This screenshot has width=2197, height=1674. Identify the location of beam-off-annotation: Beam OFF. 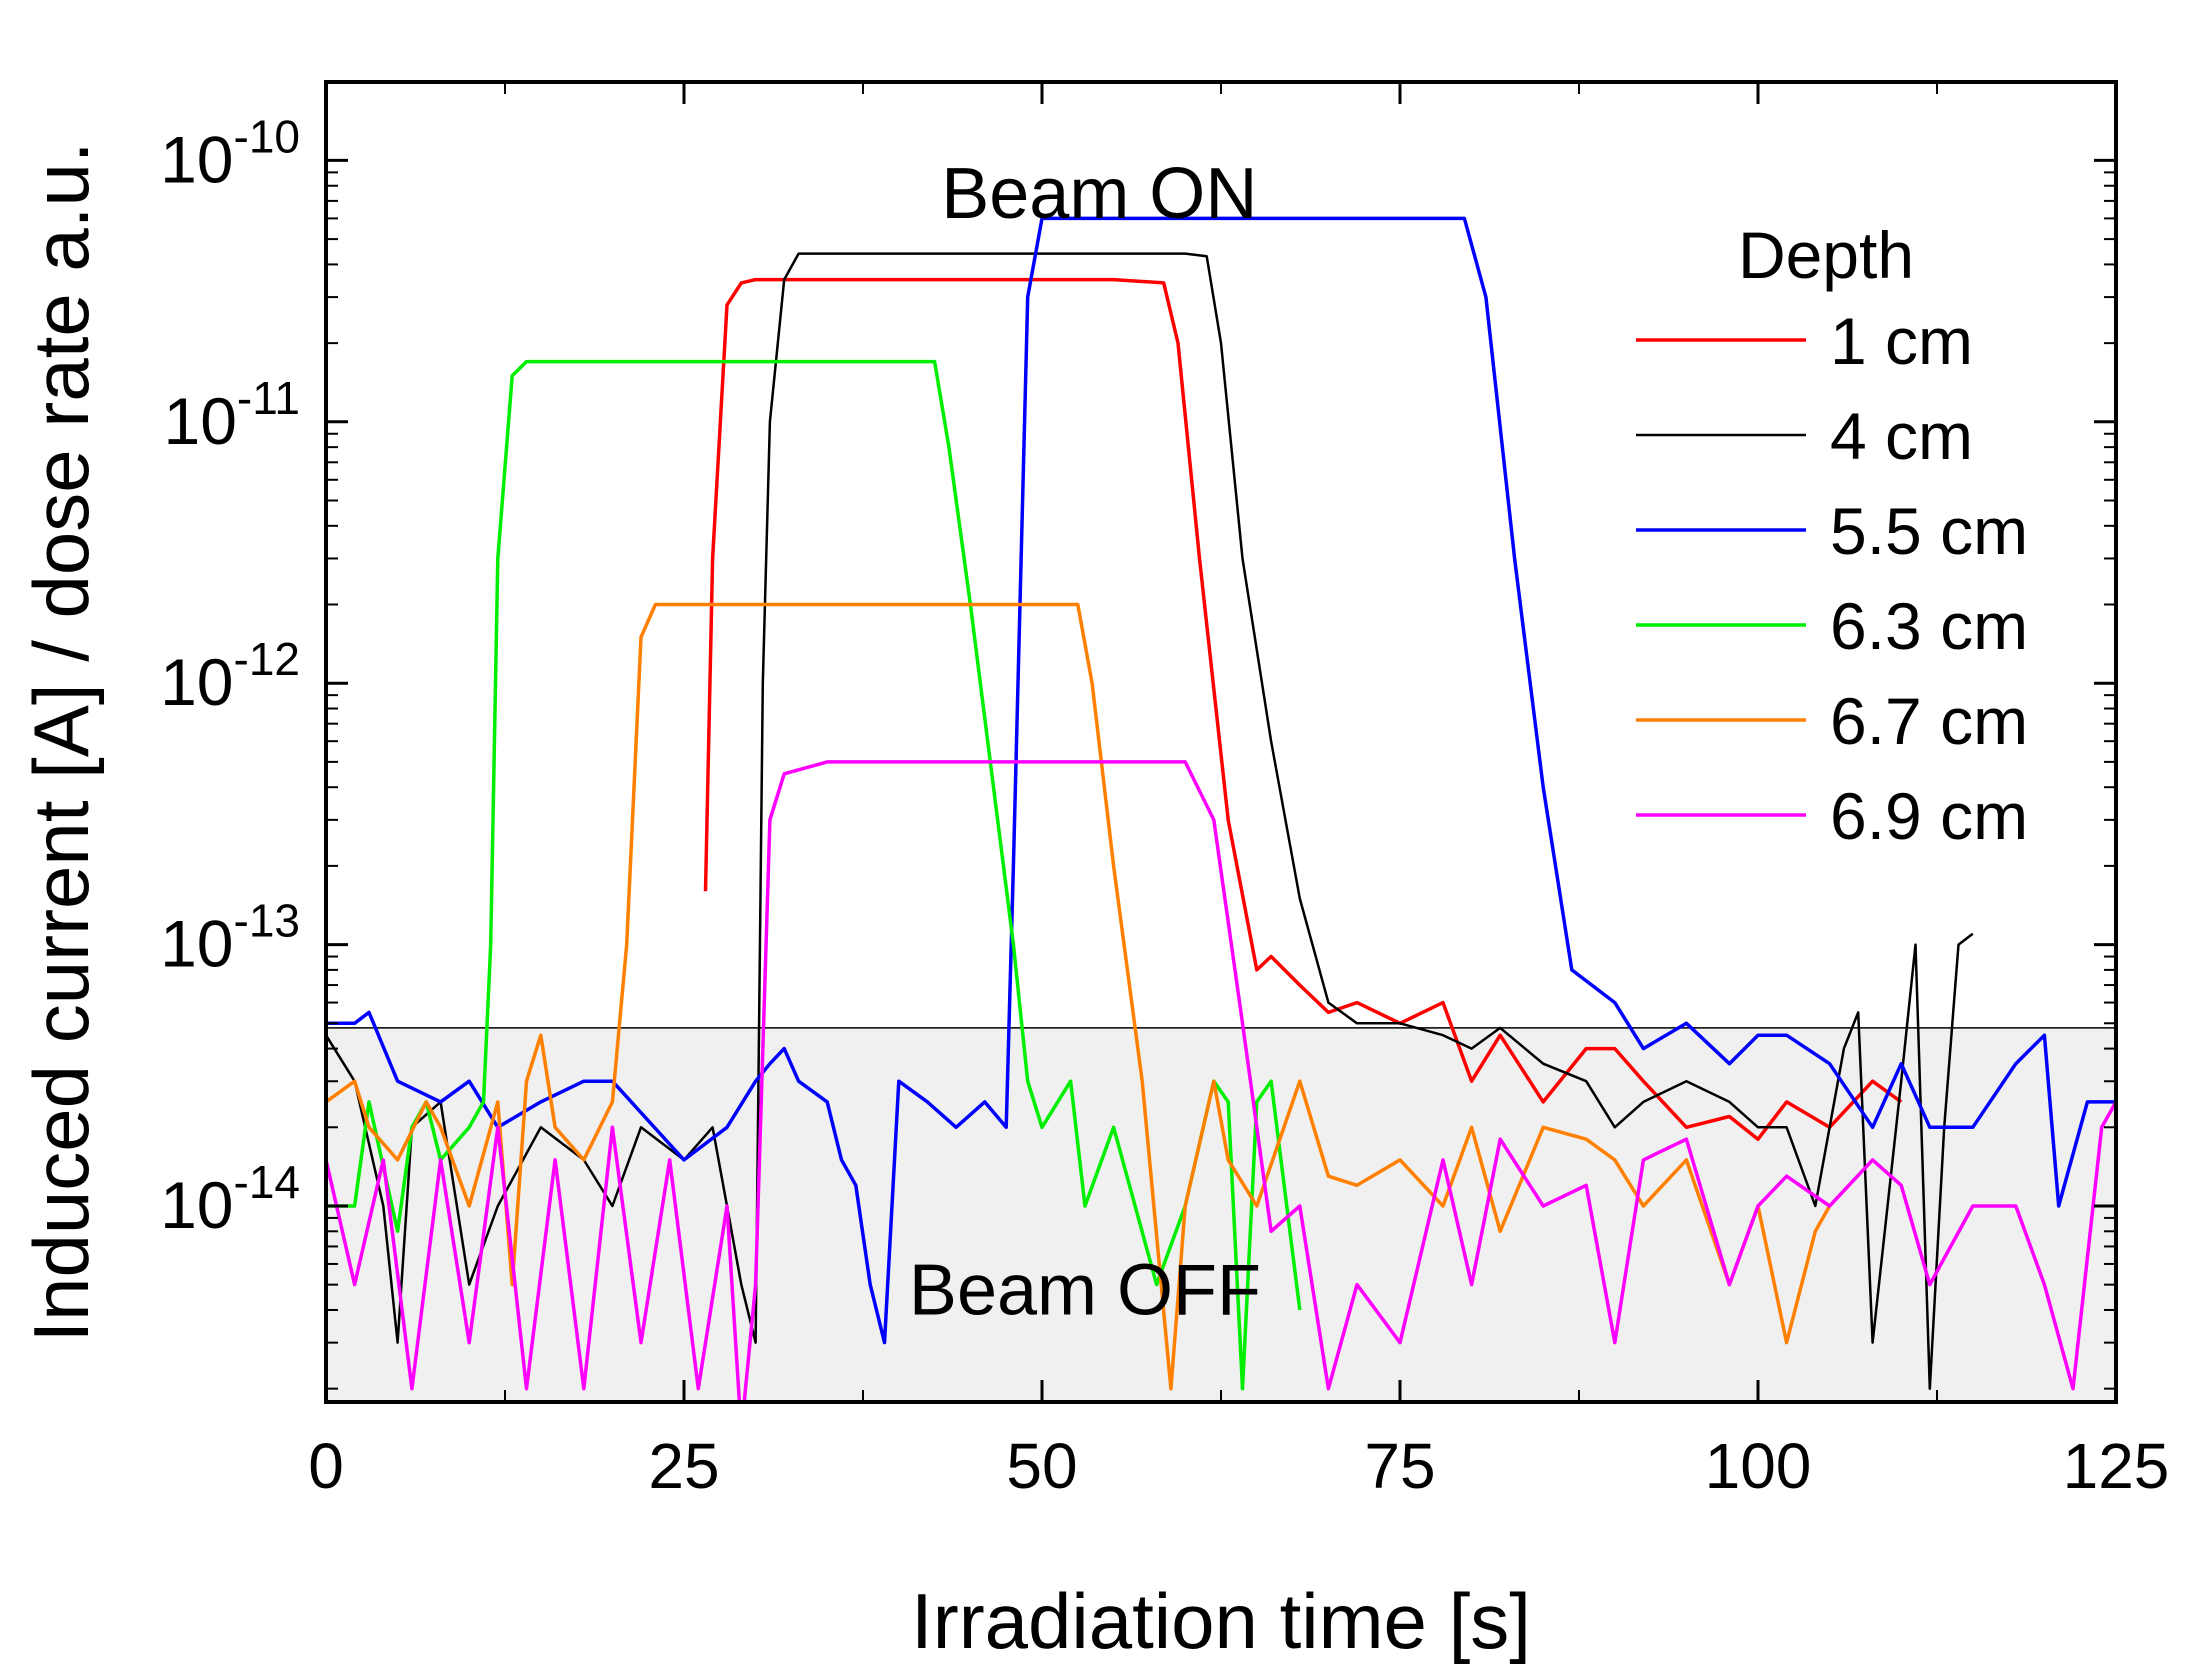
(1085, 1290).